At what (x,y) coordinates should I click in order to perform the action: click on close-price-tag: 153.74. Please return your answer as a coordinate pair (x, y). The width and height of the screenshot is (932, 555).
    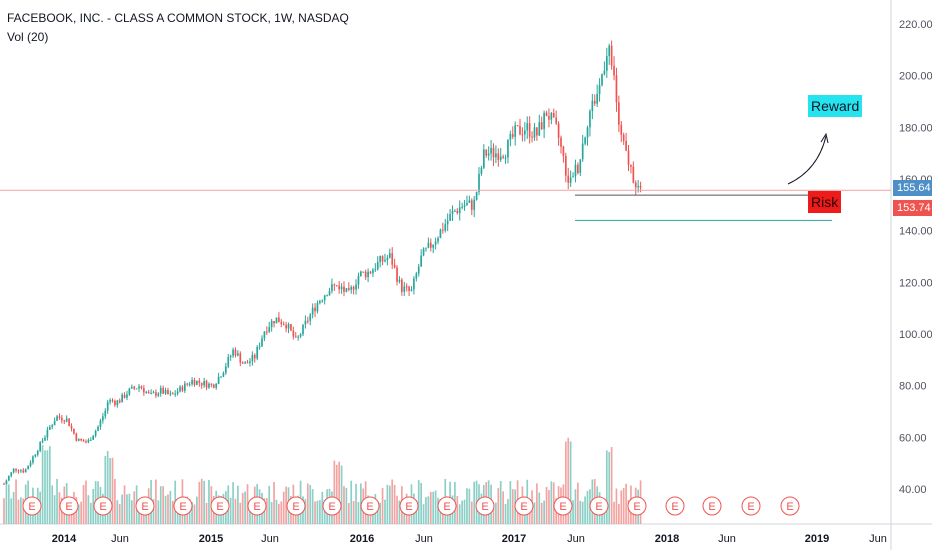
    Looking at the image, I should click on (912, 208).